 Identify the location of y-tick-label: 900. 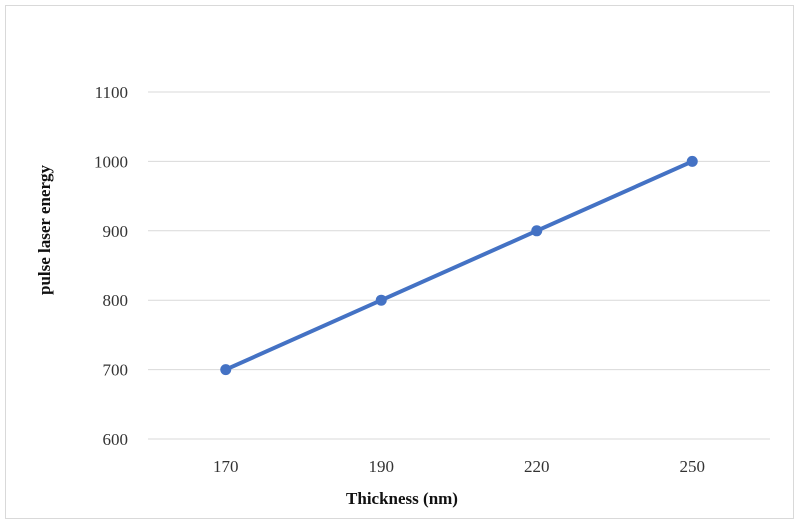
(116, 231).